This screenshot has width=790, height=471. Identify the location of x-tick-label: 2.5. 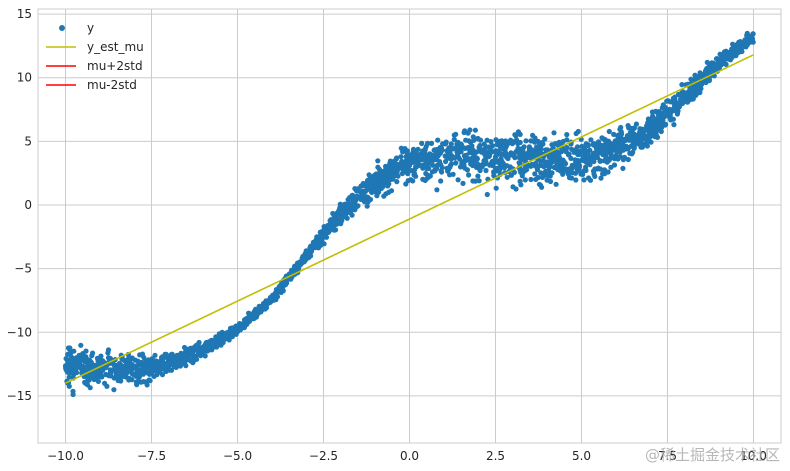
(495, 456).